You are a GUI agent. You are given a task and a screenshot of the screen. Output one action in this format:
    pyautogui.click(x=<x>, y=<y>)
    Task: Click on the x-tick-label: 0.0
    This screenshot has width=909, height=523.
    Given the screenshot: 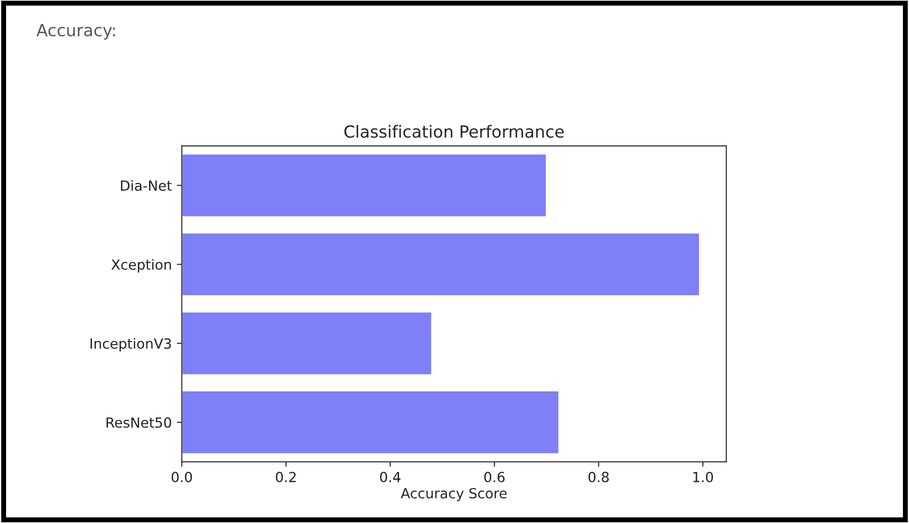 What is the action you would take?
    pyautogui.click(x=182, y=477)
    